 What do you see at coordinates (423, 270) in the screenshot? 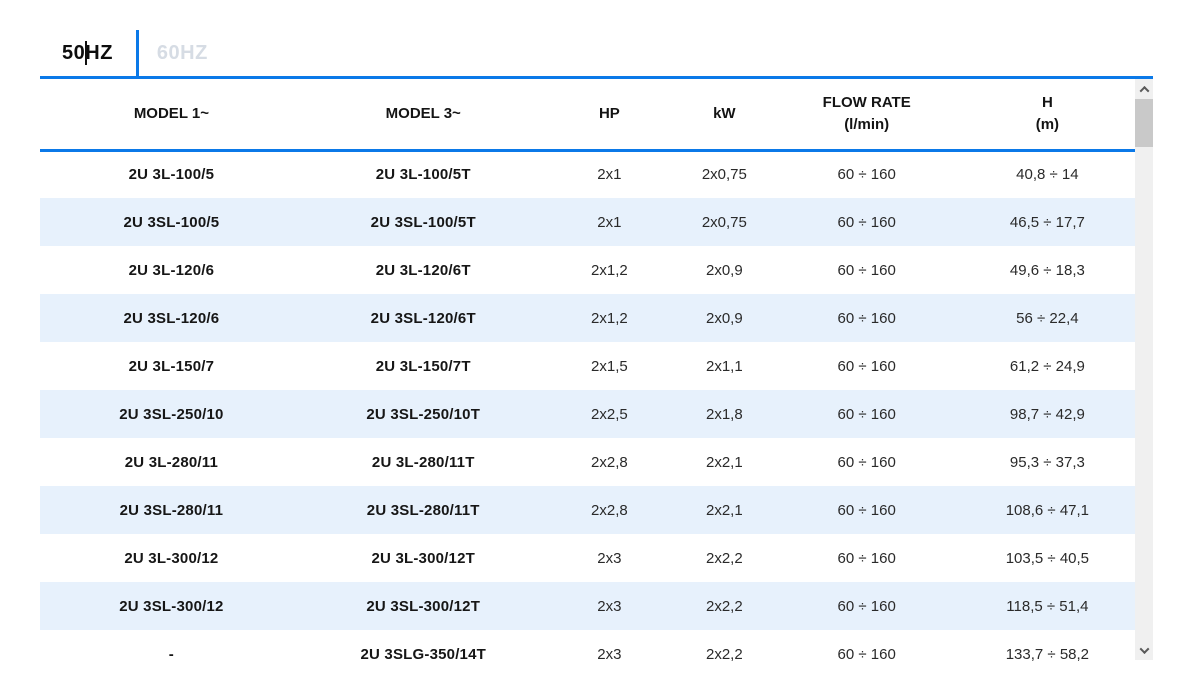
I see `cell-model3: 2U 3L-120/6T` at bounding box center [423, 270].